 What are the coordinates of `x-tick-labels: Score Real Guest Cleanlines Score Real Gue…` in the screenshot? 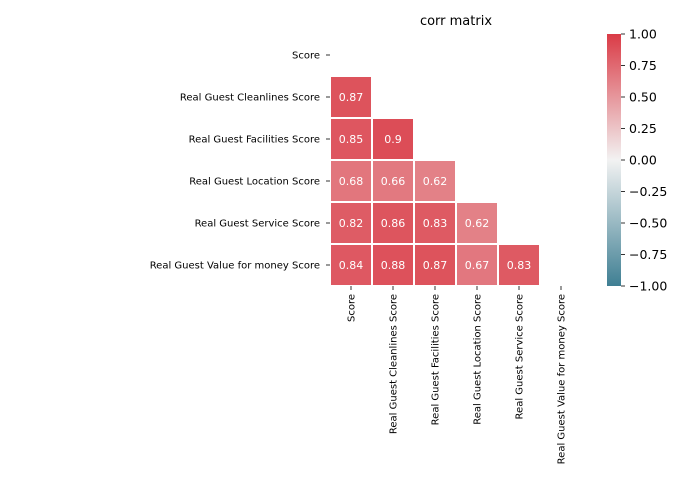 It's located at (457, 375).